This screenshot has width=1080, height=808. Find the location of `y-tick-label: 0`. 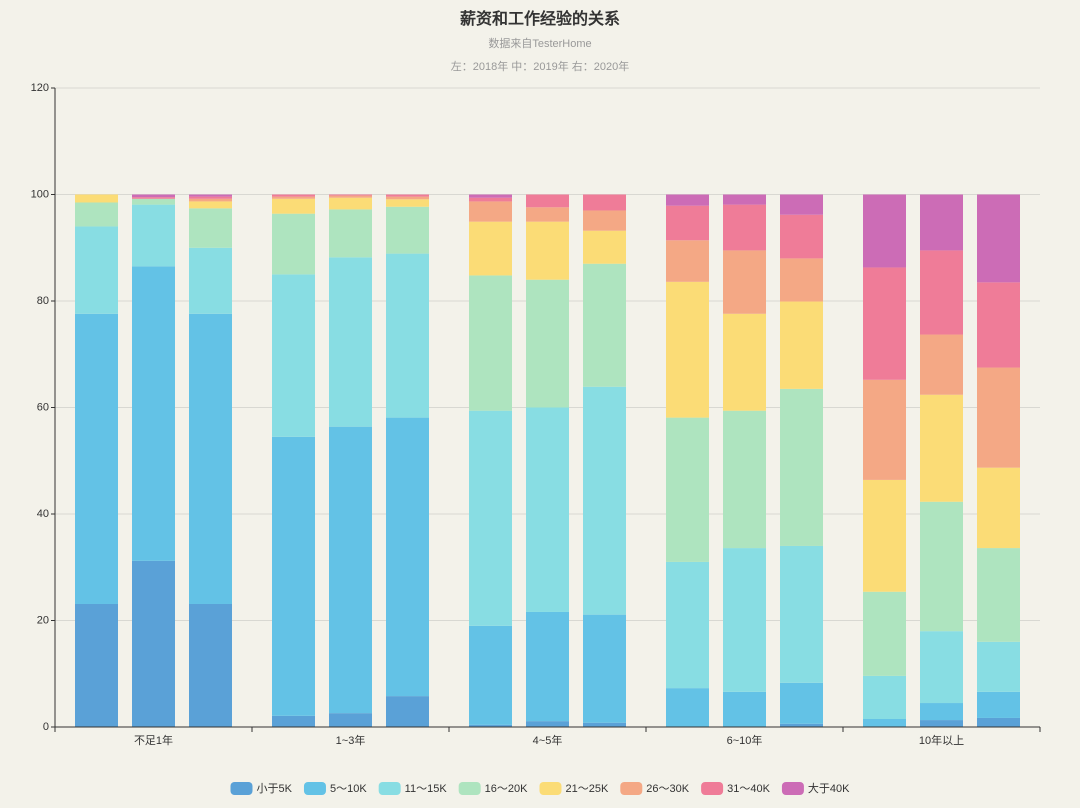

y-tick-label: 0 is located at coordinates (46, 727).